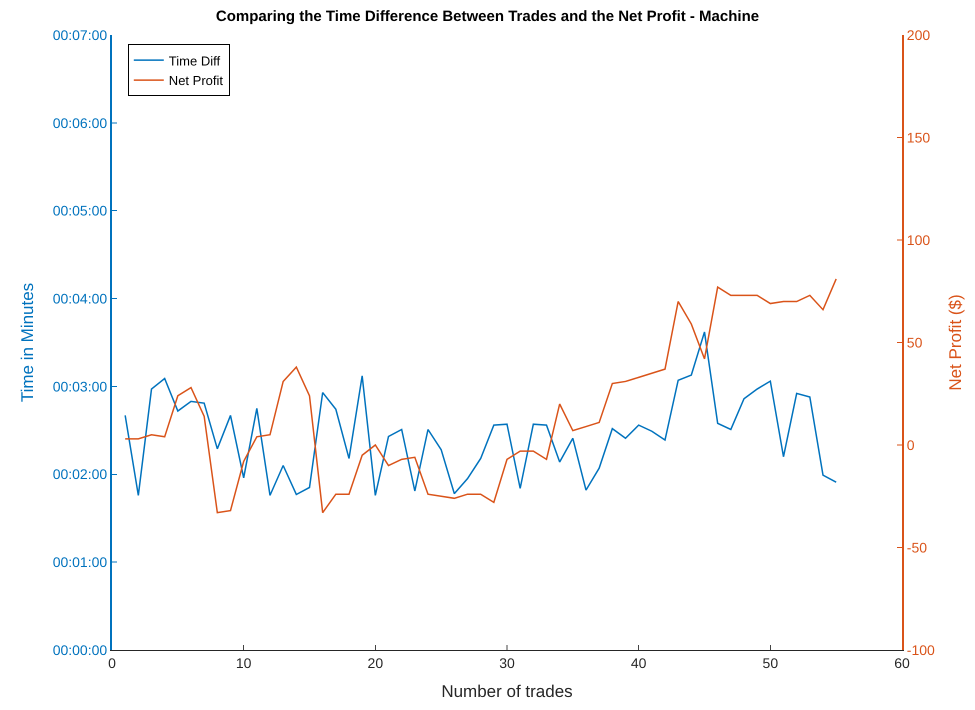 The width and height of the screenshot is (975, 710). What do you see at coordinates (638, 662) in the screenshot?
I see `x-tick-label: 40` at bounding box center [638, 662].